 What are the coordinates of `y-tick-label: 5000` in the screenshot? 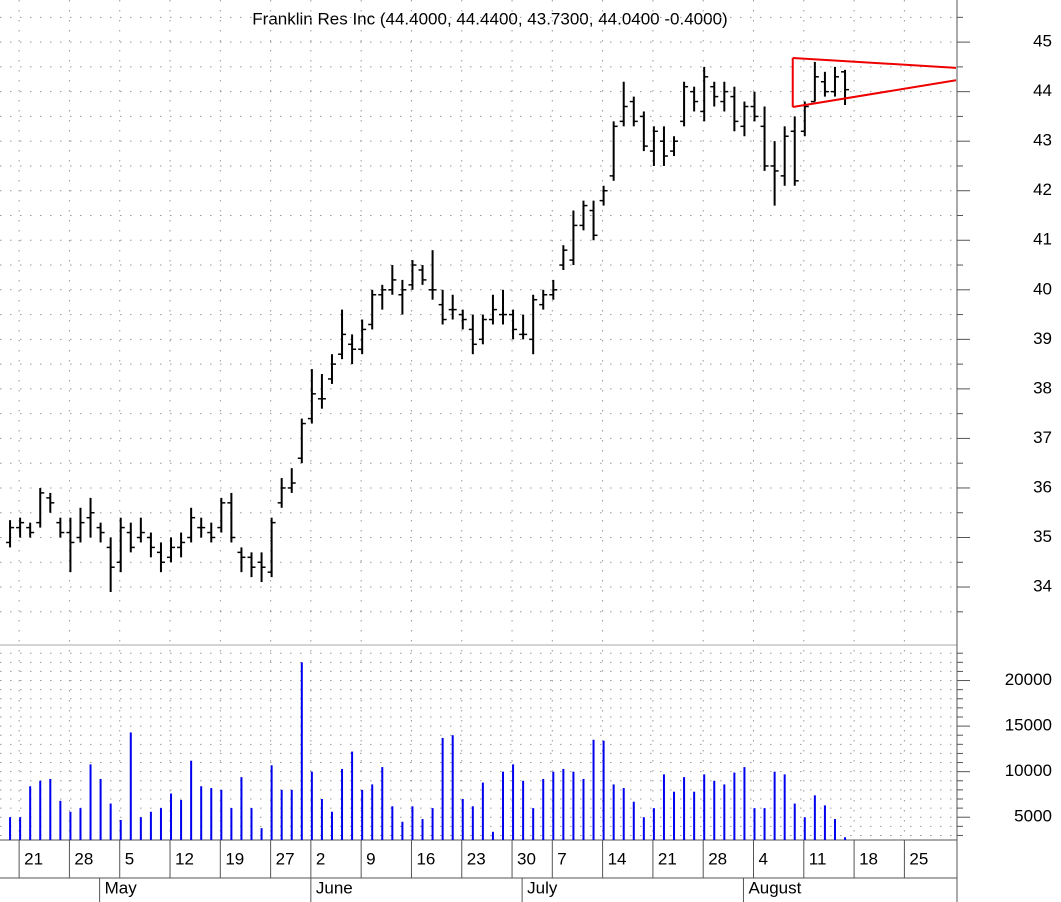 It's located at (1033, 816).